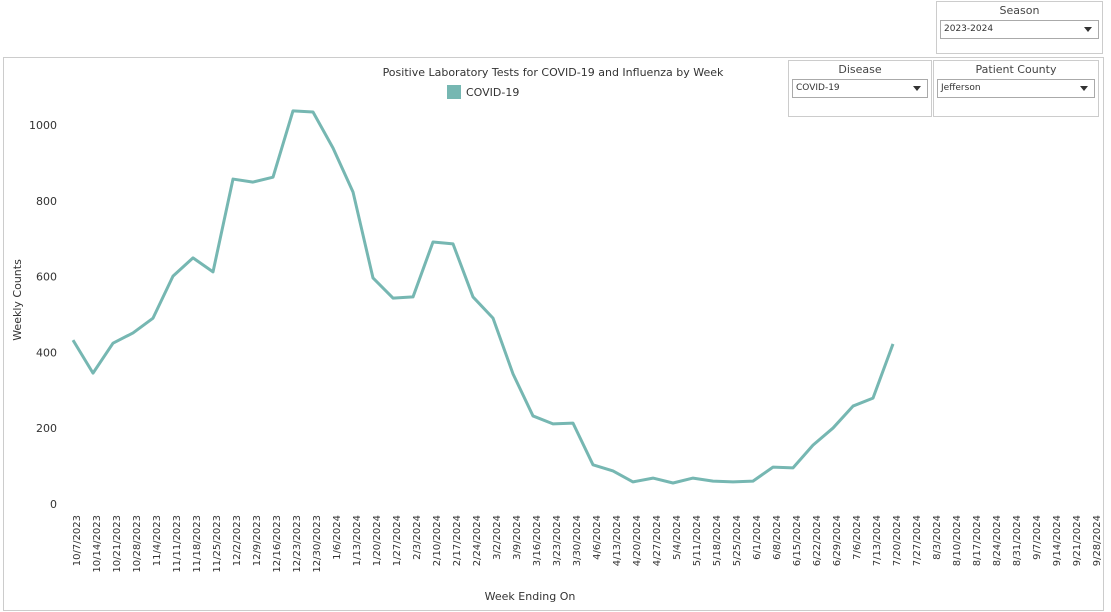 This screenshot has width=1111, height=612. Describe the element at coordinates (1037, 537) in the screenshot. I see `x-tick-label: 9/7/2024` at that location.